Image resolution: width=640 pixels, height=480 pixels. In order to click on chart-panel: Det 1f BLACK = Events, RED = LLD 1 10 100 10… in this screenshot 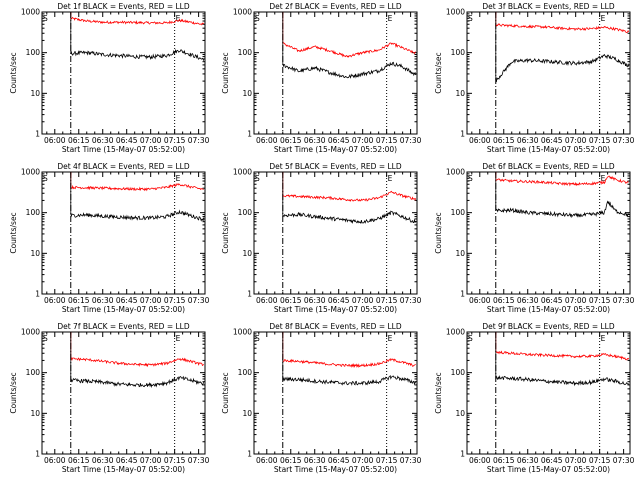, I will do `click(109, 78)`.